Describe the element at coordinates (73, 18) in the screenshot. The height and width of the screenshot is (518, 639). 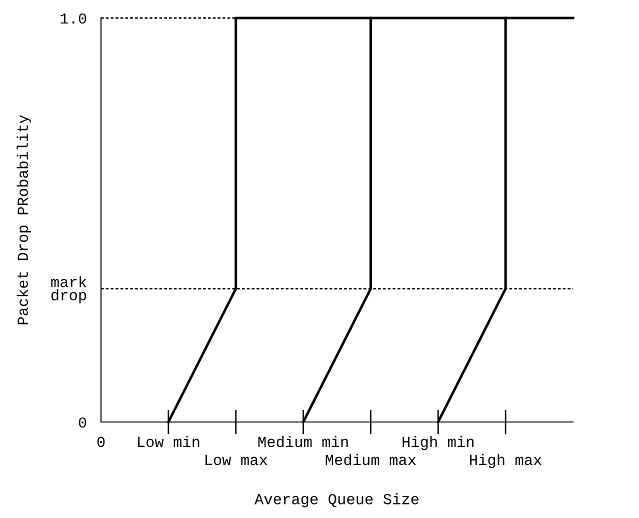
I see `y-tick-label: 1.0` at that location.